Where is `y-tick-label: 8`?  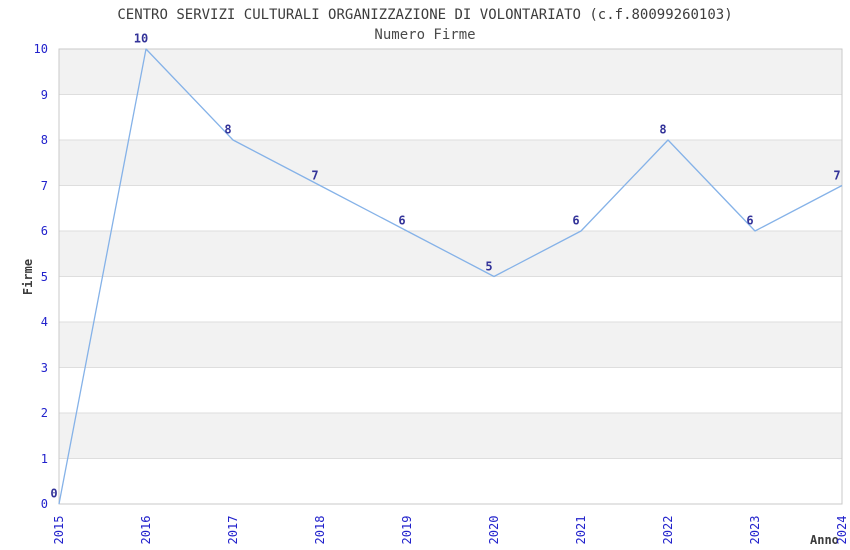 y-tick-label: 8 is located at coordinates (44, 140).